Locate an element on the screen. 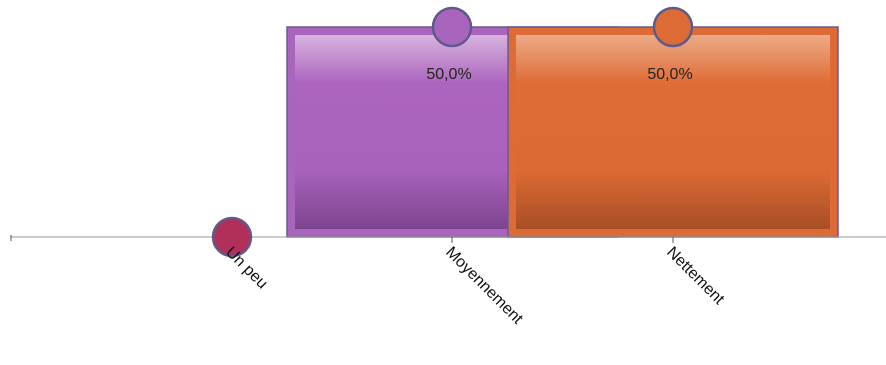 The image size is (886, 365). x-ticks-layer is located at coordinates (452, 240).